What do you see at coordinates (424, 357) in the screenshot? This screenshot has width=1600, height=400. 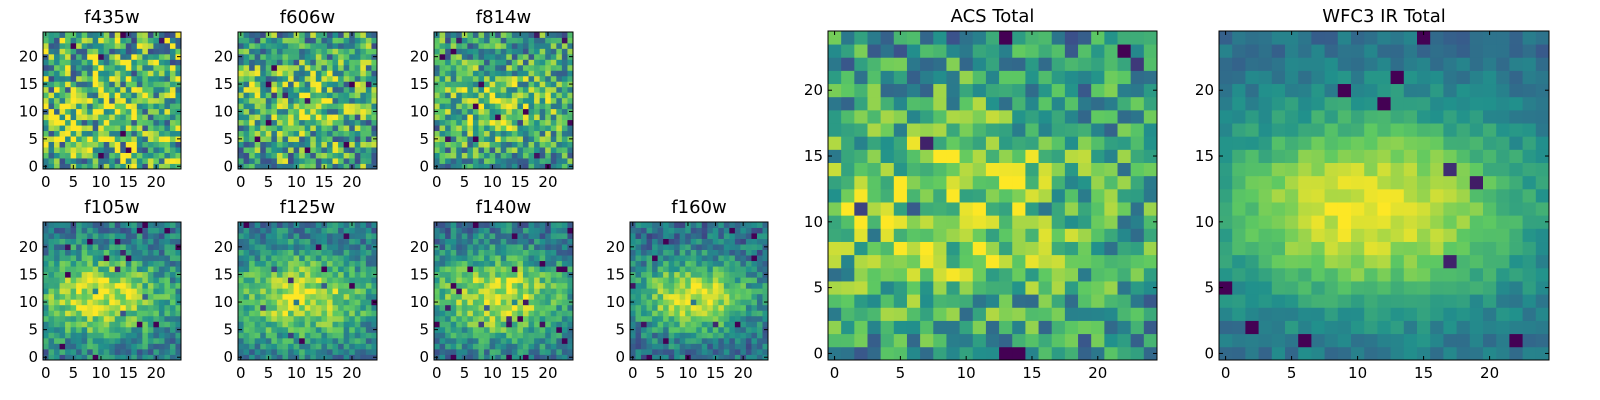 I see `y-tick-label: 0` at bounding box center [424, 357].